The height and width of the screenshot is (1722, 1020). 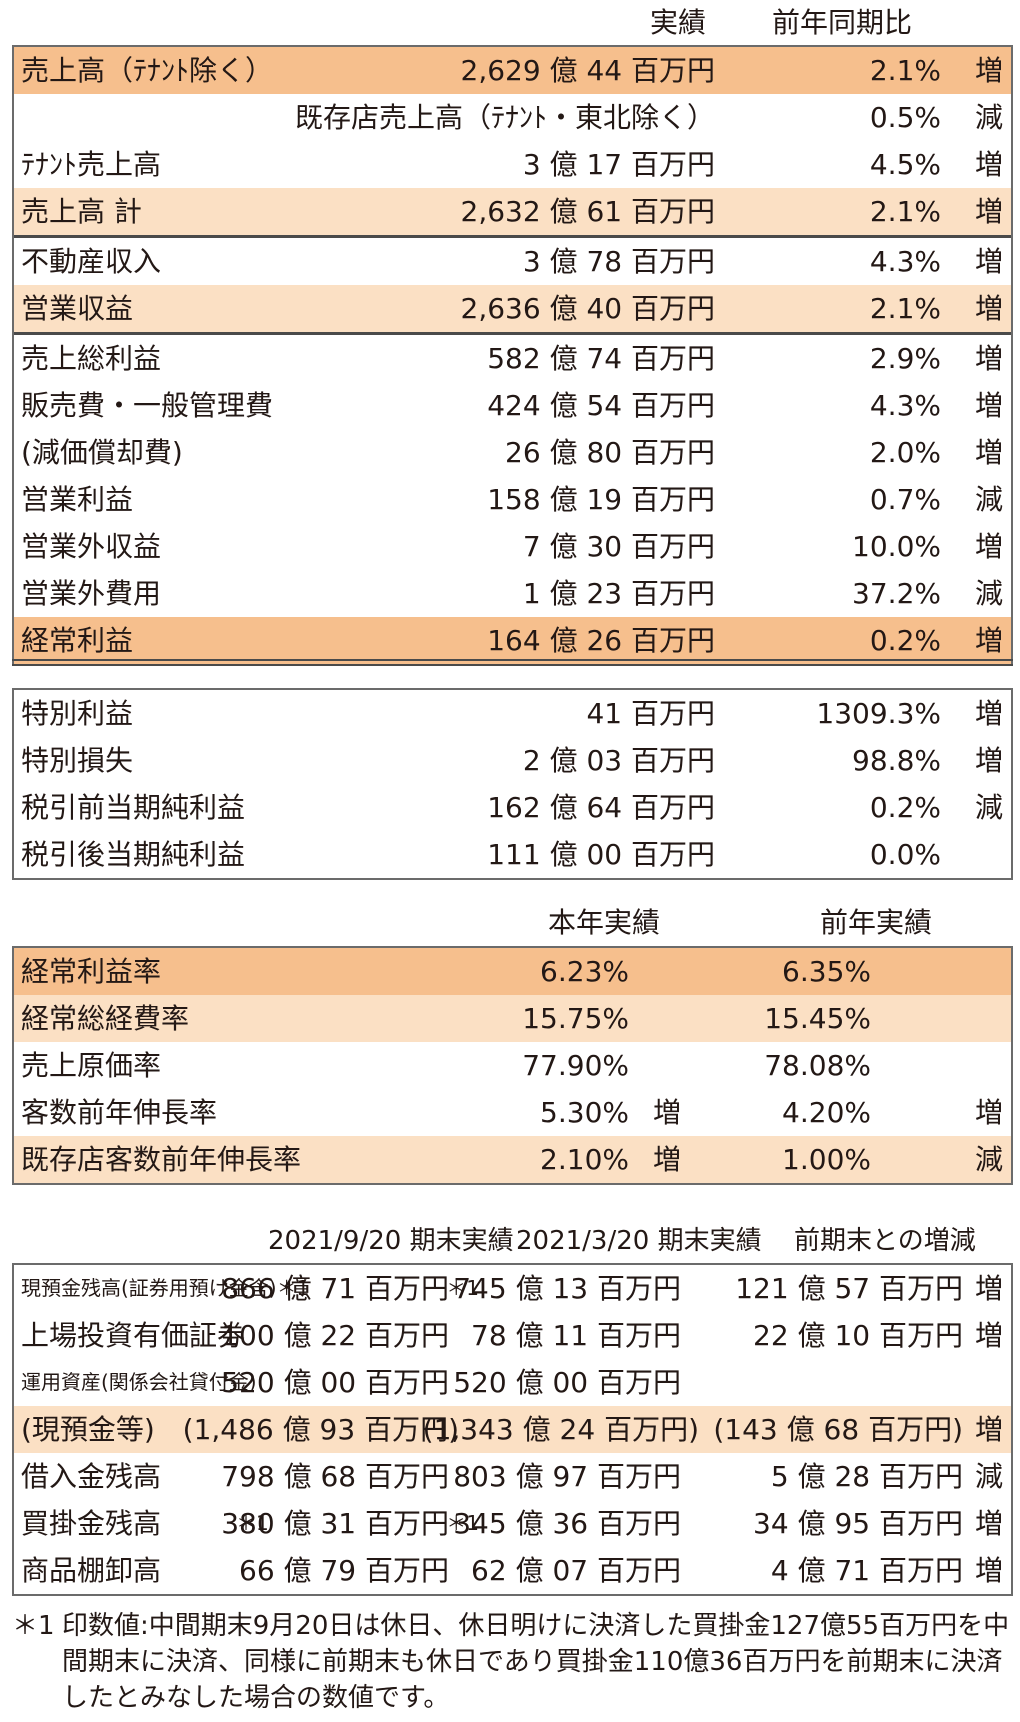 I want to click on row-previous-direction: 増, so click(x=988, y=1112).